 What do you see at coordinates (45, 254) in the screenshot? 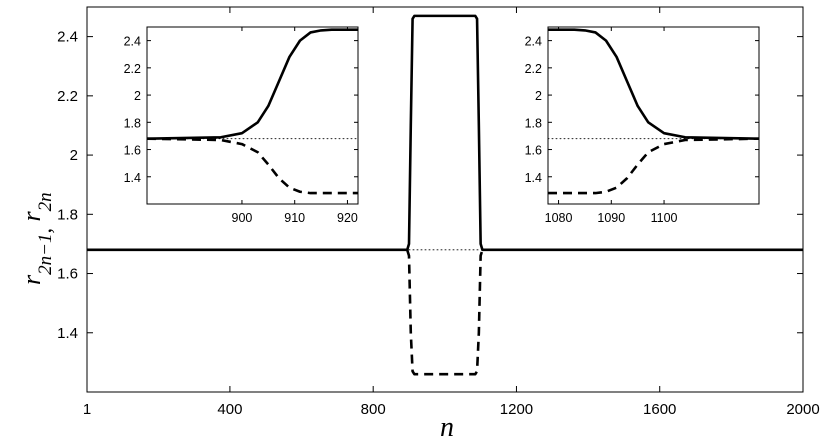
I see `y-axis-label-subscript: 2n−1` at bounding box center [45, 254].